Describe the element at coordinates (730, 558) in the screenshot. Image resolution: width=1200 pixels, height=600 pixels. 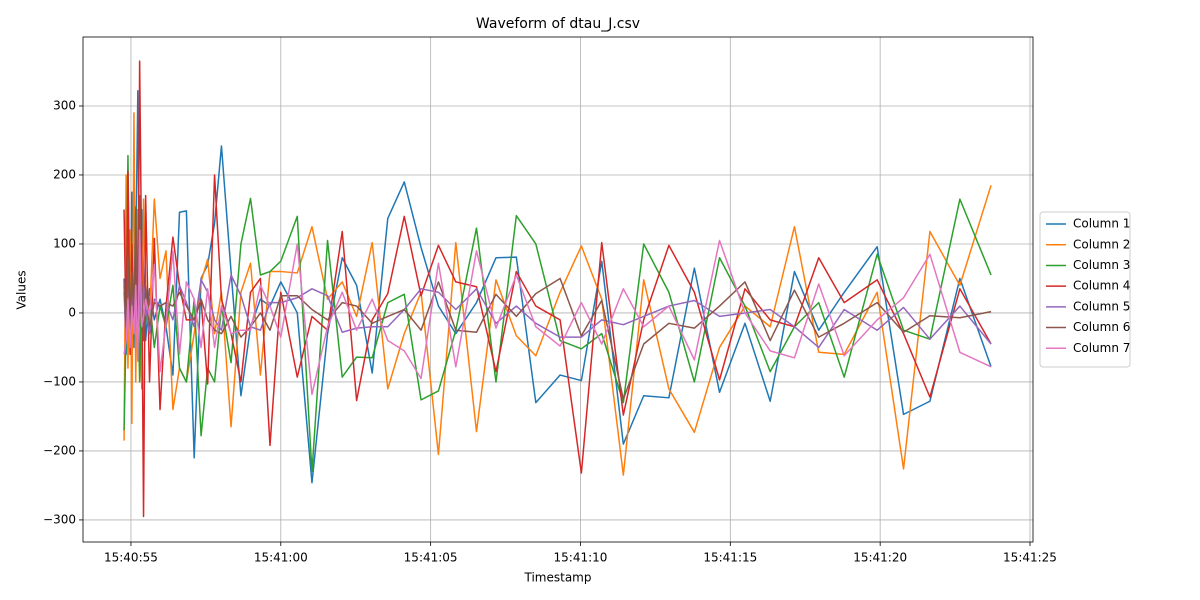
I see `x-tick-label: 15:41:15` at that location.